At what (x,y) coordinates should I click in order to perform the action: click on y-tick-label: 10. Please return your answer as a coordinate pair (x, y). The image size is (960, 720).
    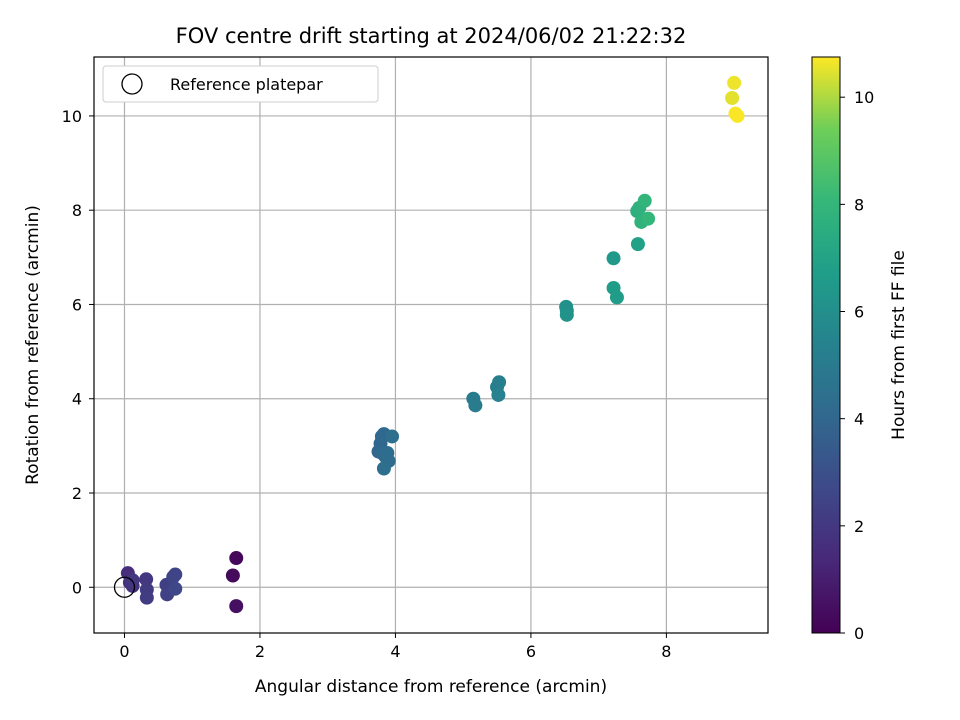
    Looking at the image, I should click on (72, 116).